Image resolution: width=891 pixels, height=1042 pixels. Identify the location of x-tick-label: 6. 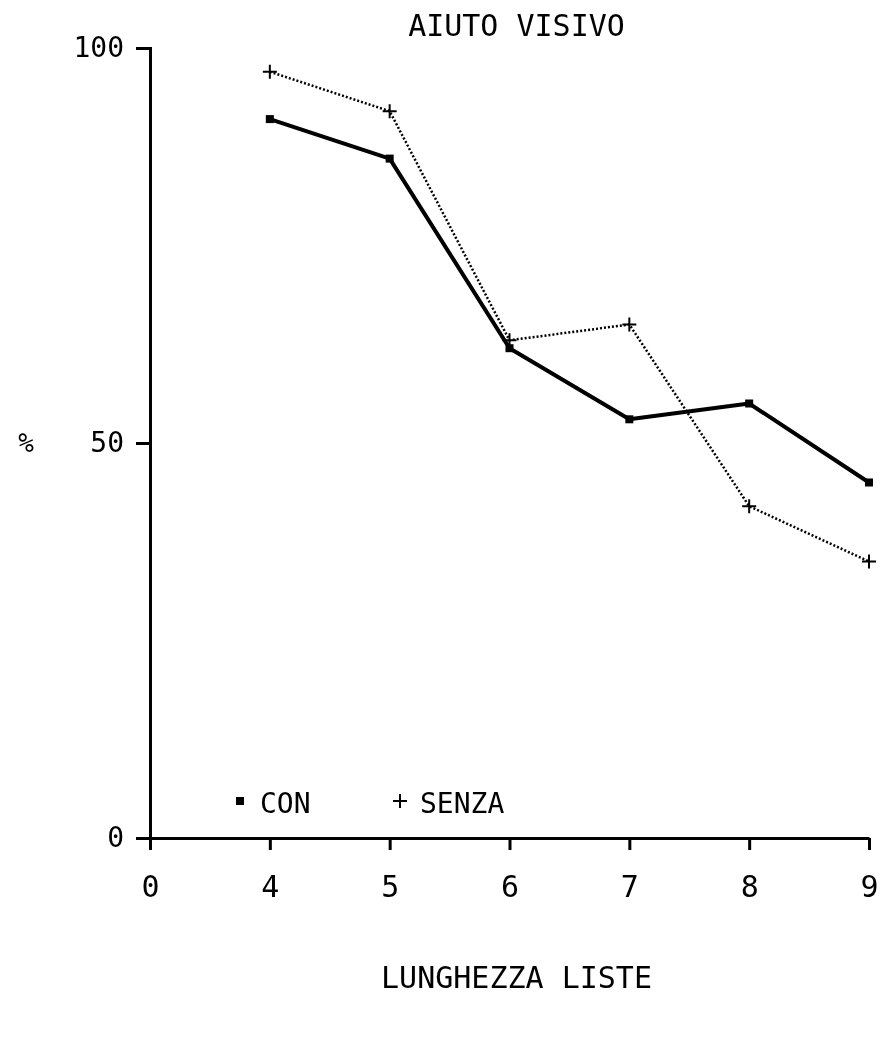
(510, 887).